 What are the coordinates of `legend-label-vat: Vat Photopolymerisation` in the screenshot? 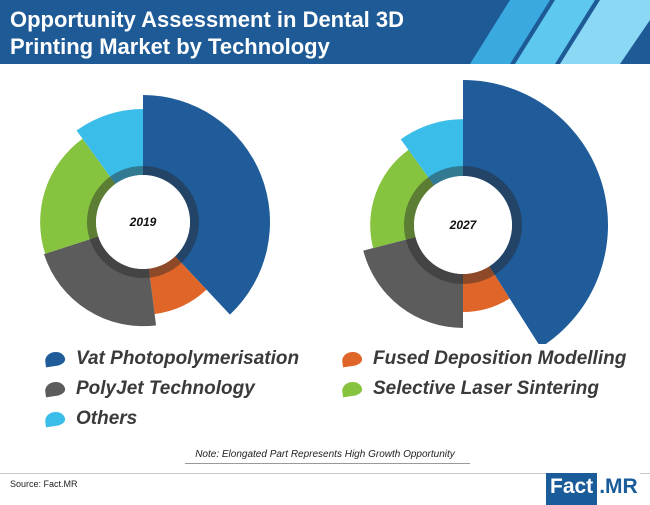 It's located at (188, 358).